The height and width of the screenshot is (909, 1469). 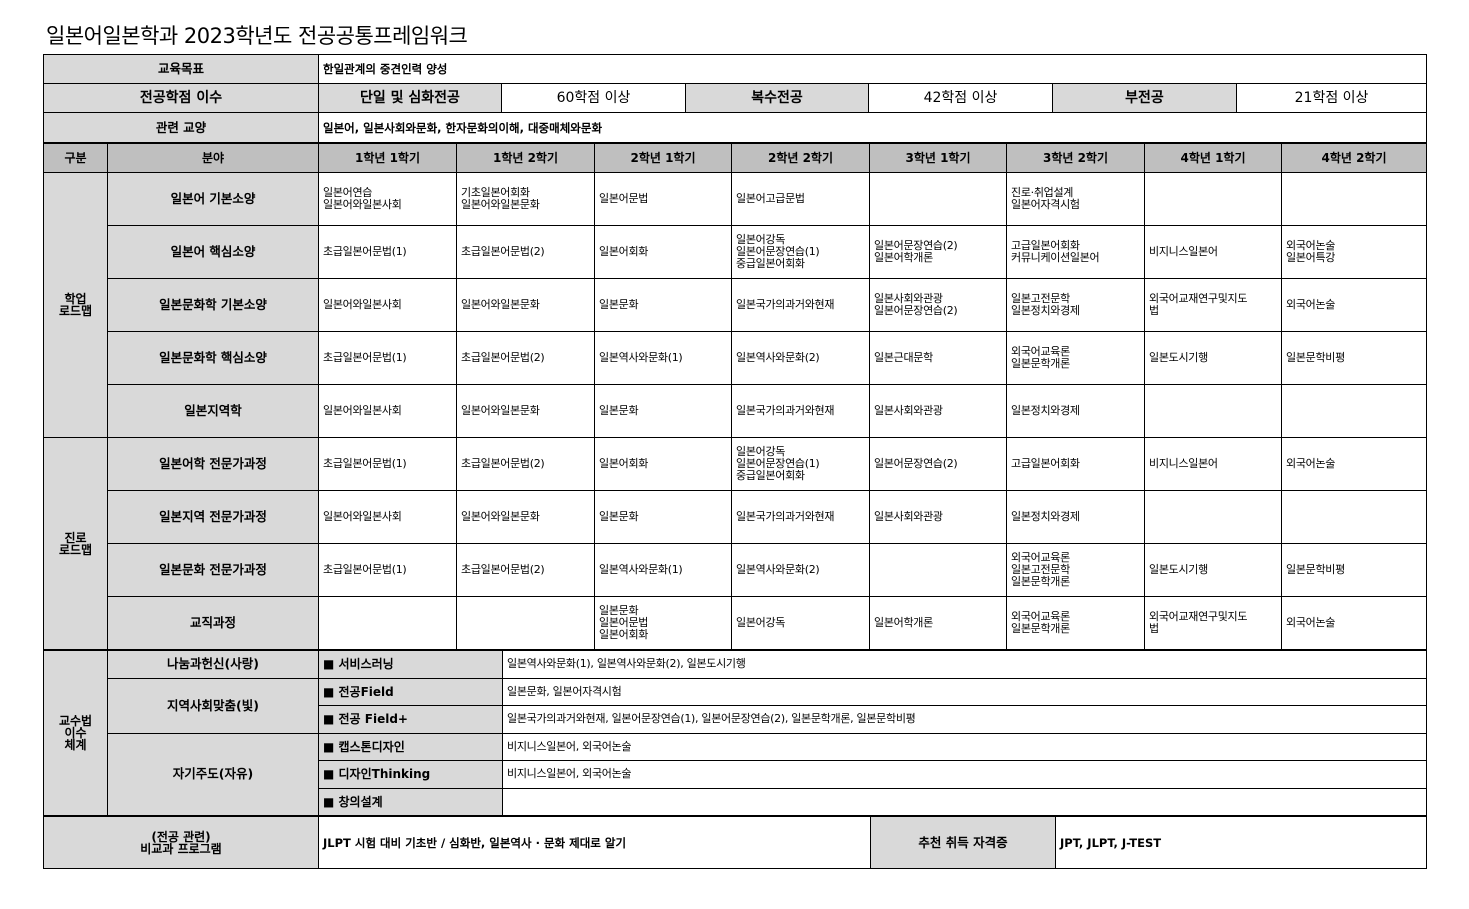 I want to click on field-label: 일본문화학 핵심소양, so click(x=213, y=358).